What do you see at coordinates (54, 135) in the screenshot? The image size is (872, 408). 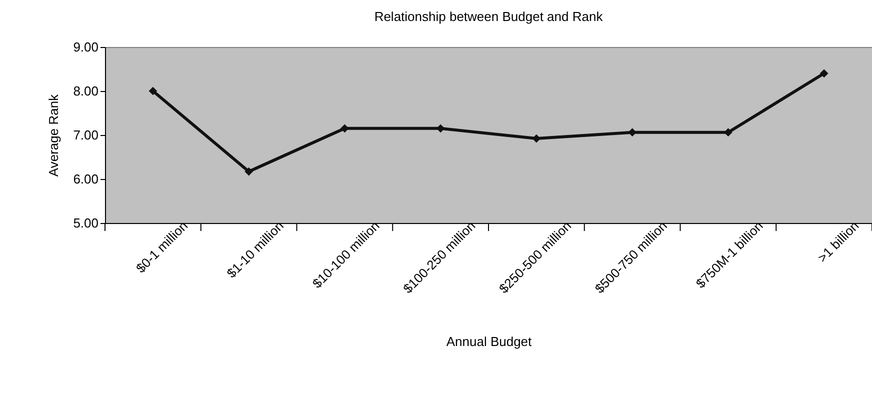 I see `y-axis-title: Average Rank` at bounding box center [54, 135].